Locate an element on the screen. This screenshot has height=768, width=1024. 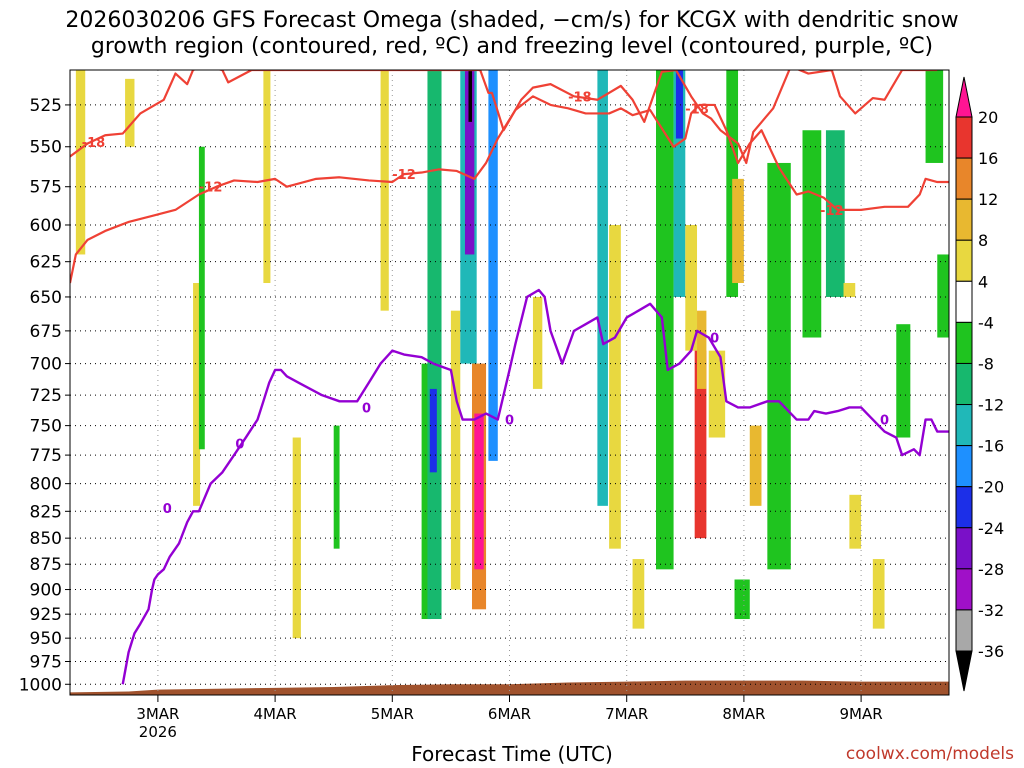
contour-label-lower-1: -12 is located at coordinates (211, 188).